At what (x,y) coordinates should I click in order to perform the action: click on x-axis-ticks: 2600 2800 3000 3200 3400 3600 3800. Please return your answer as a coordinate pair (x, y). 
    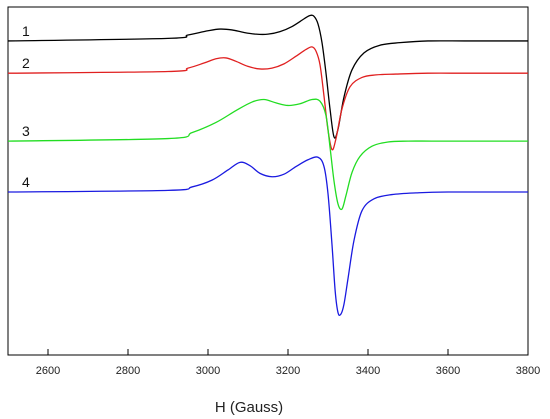
    Looking at the image, I should click on (288, 363).